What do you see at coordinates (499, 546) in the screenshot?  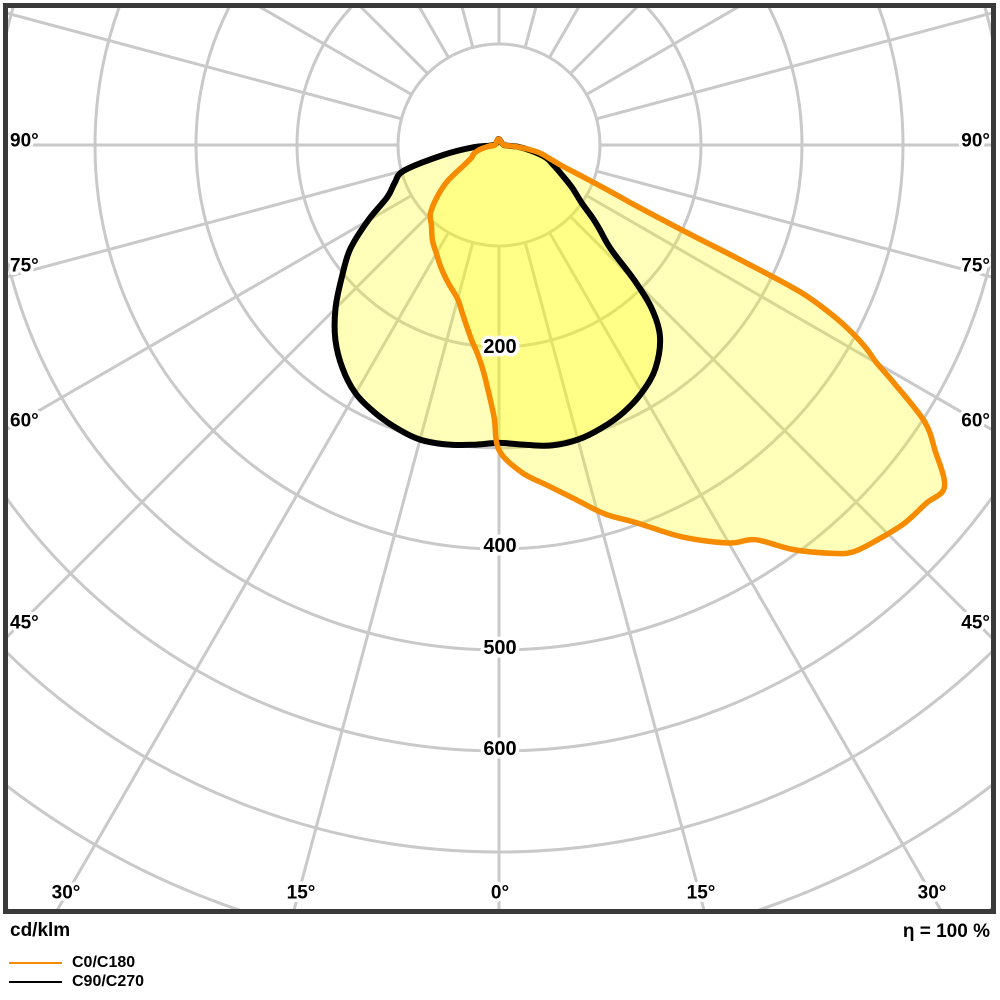 I see `svg-text: 400` at bounding box center [499, 546].